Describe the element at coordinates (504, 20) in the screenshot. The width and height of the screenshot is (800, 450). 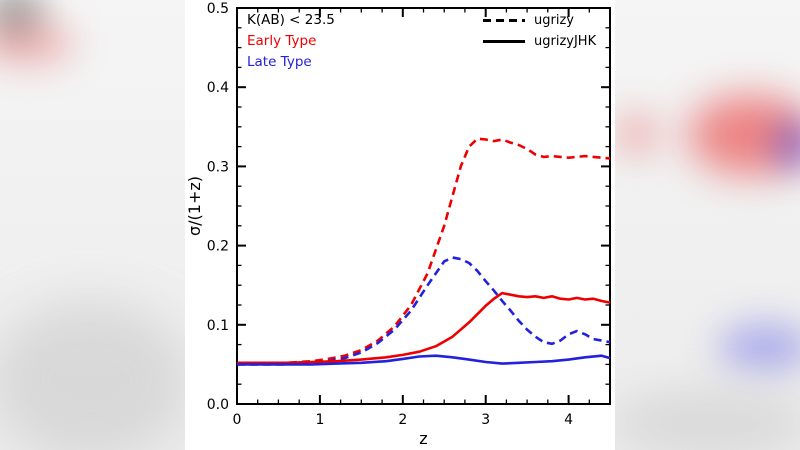
I see `dashed-line-sample` at that location.